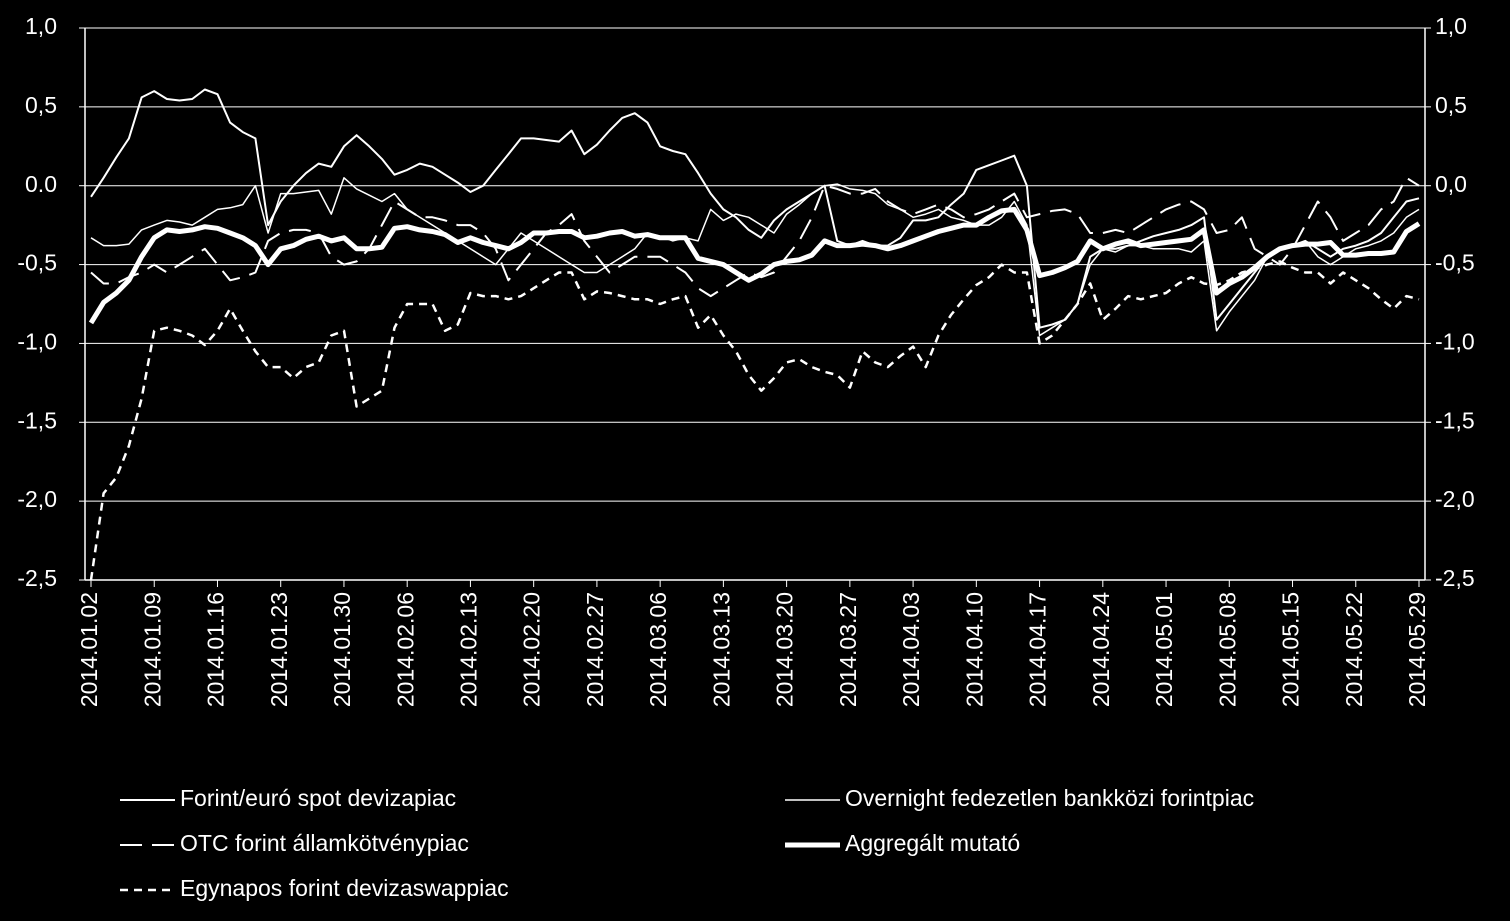 This screenshot has height=921, width=1510. What do you see at coordinates (1227, 649) in the screenshot?
I see `x-tick-label: 2014.05.08` at bounding box center [1227, 649].